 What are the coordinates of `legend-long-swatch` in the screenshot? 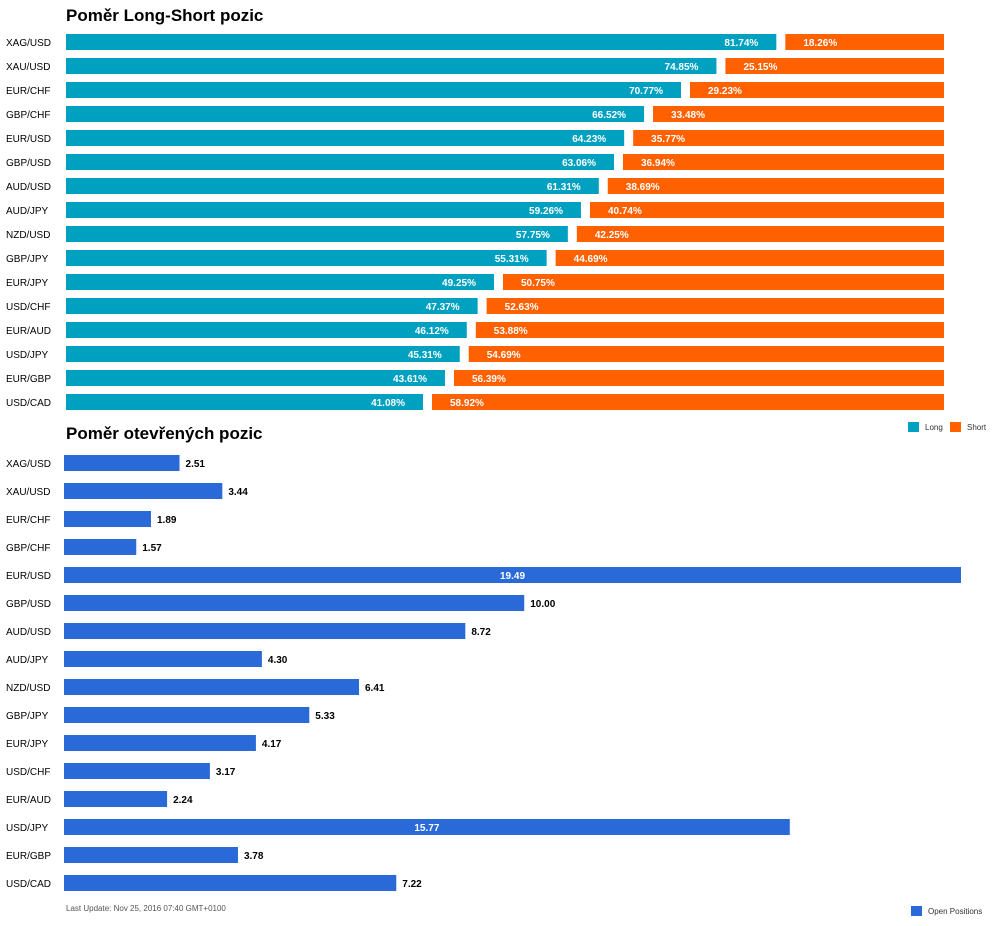 It's located at (913, 427).